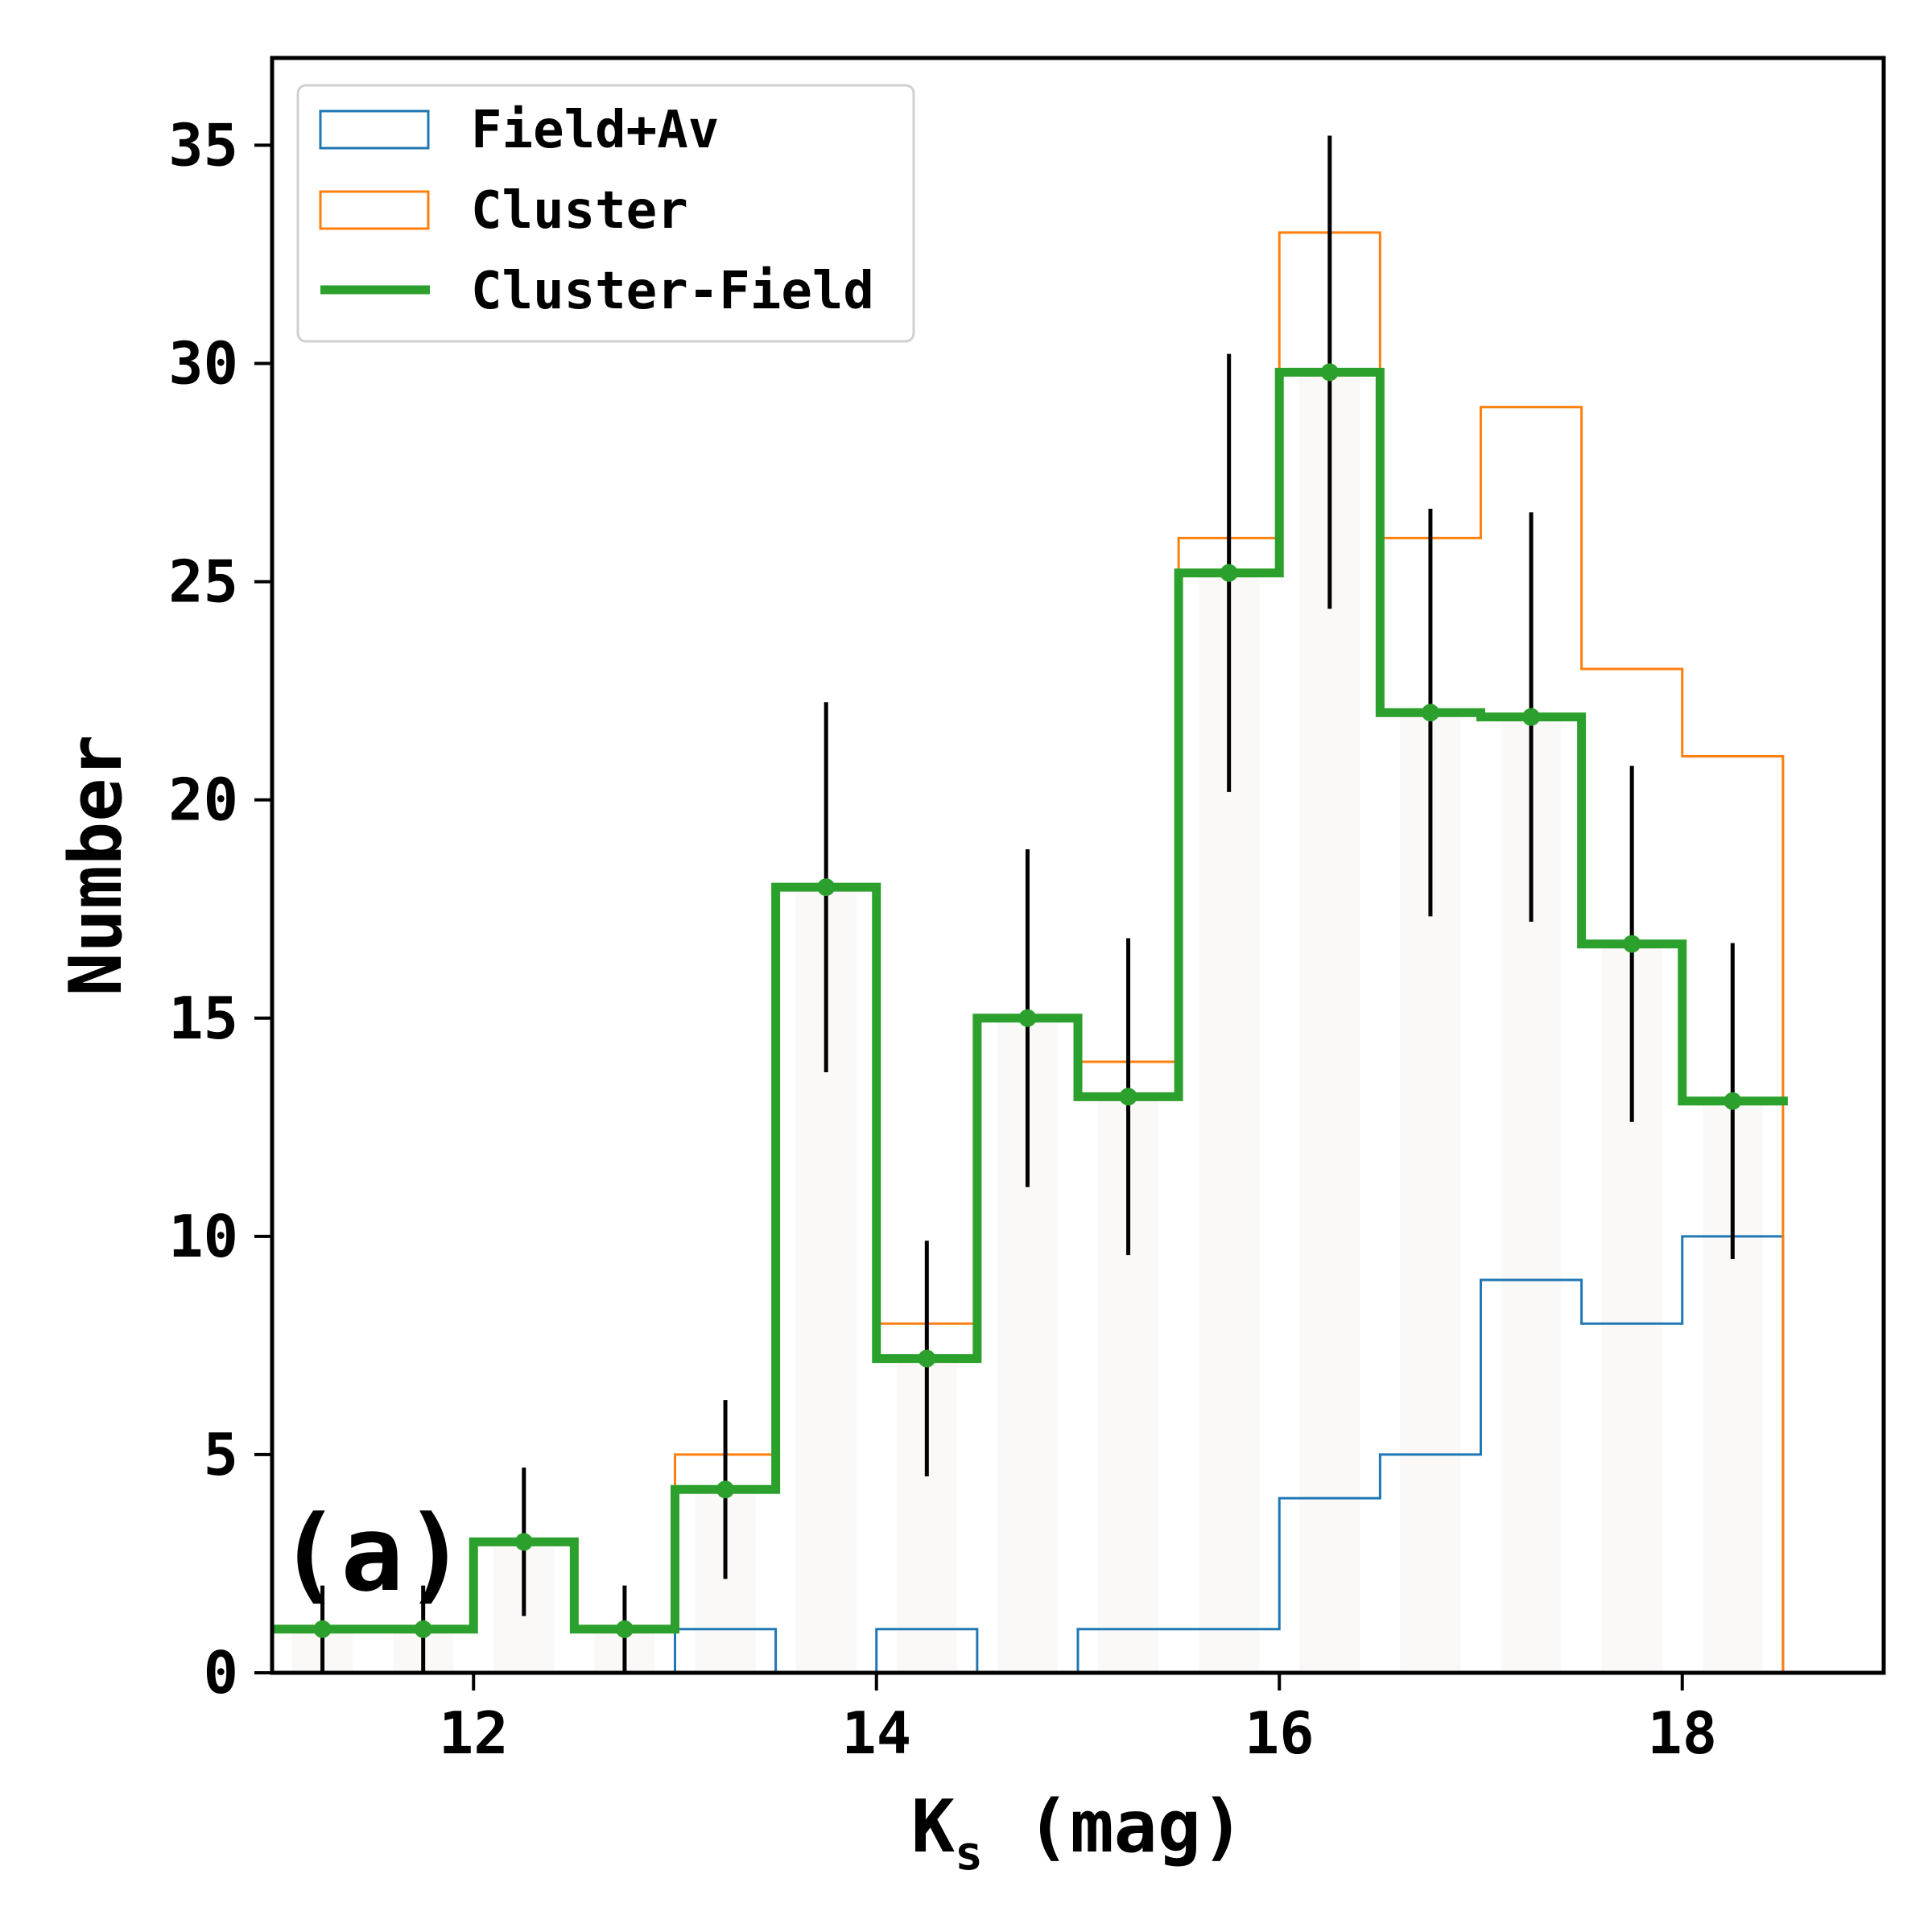  Describe the element at coordinates (374, 210) in the screenshot. I see `legend-swatch-cluster` at that location.